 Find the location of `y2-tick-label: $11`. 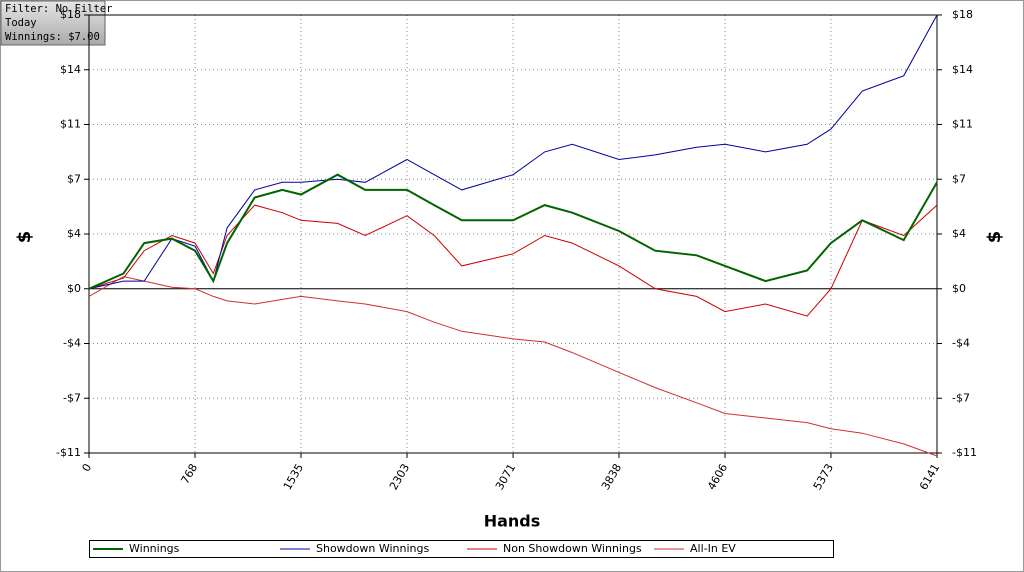

y2-tick-label: $11 is located at coordinates (962, 124).